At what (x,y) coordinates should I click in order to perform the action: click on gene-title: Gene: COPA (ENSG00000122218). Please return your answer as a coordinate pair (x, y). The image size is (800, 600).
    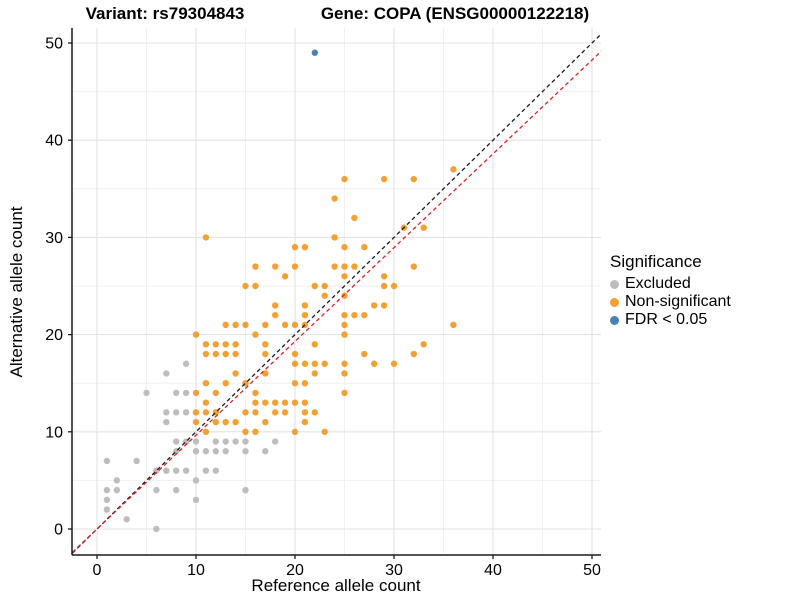
    Looking at the image, I should click on (455, 13).